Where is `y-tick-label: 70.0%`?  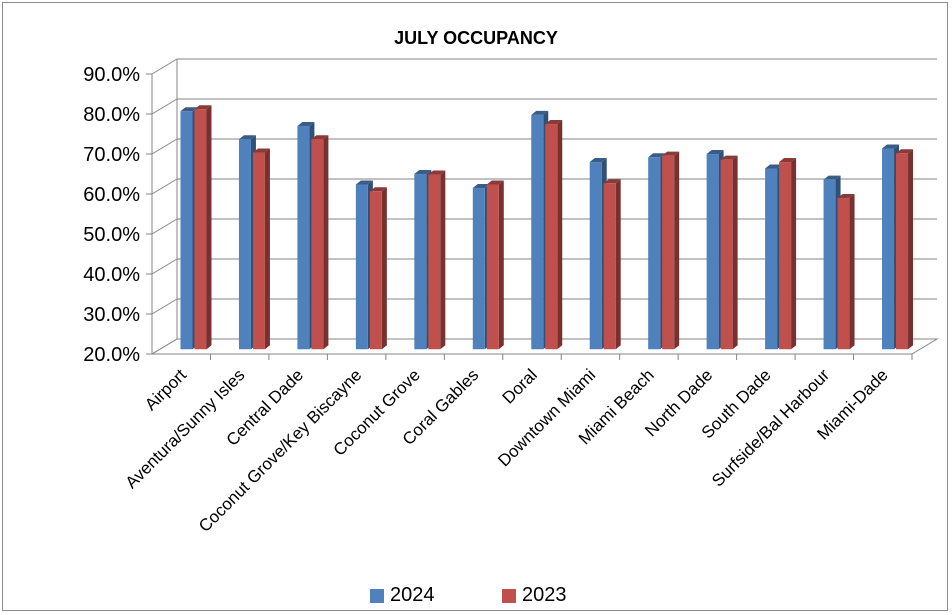
y-tick-label: 70.0% is located at coordinates (111, 155).